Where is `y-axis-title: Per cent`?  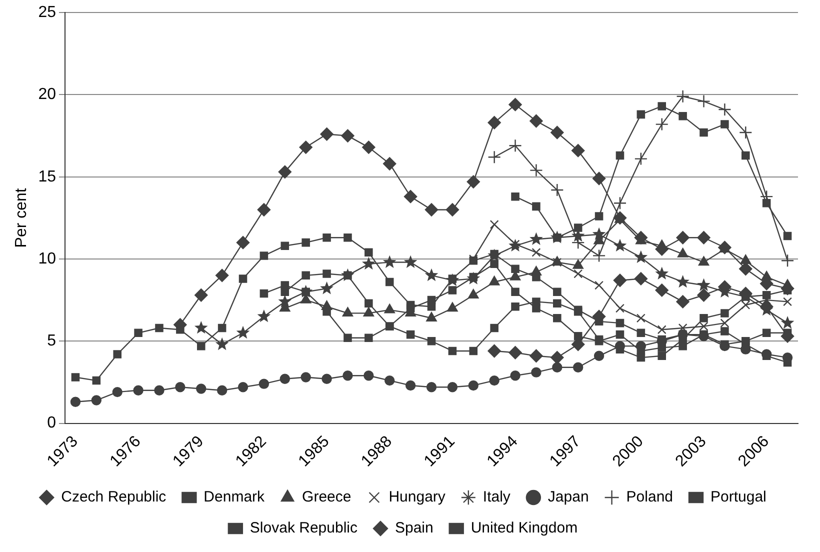
y-axis-title: Per cent is located at coordinates (21, 218).